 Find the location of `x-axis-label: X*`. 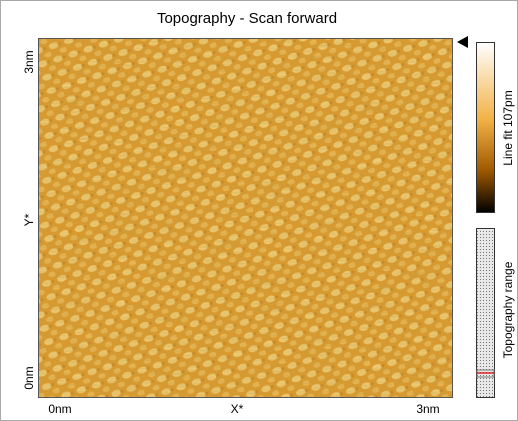

x-axis-label: X* is located at coordinates (237, 409).